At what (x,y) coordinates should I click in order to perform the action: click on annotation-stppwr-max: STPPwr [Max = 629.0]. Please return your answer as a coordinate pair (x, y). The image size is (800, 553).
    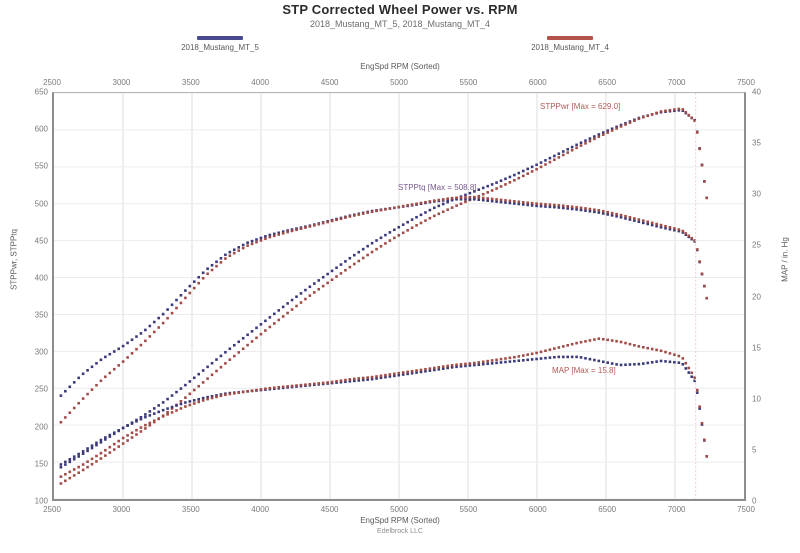
    Looking at the image, I should click on (580, 106).